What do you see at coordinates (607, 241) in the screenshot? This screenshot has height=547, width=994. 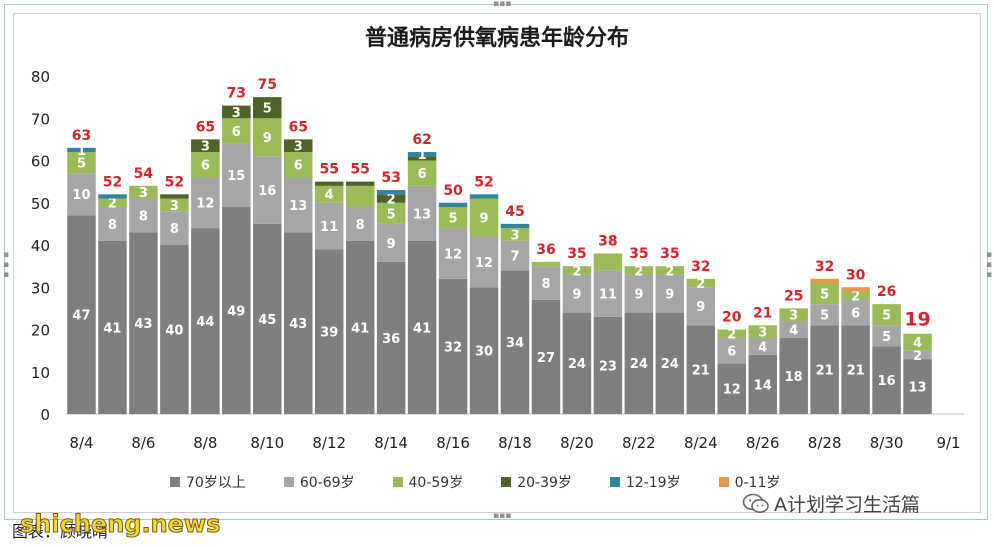 I see `total-label: 38` at bounding box center [607, 241].